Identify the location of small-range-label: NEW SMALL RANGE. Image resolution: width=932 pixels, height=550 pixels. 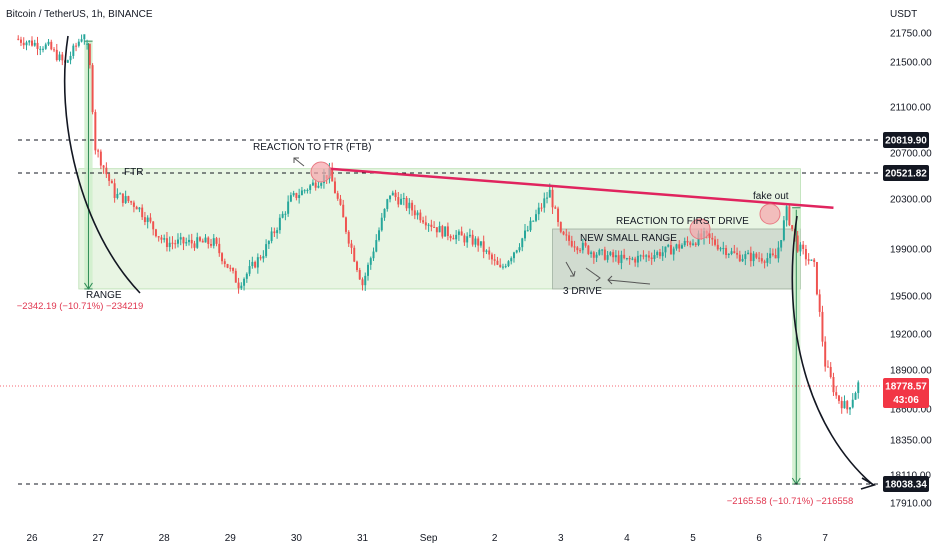
(628, 238).